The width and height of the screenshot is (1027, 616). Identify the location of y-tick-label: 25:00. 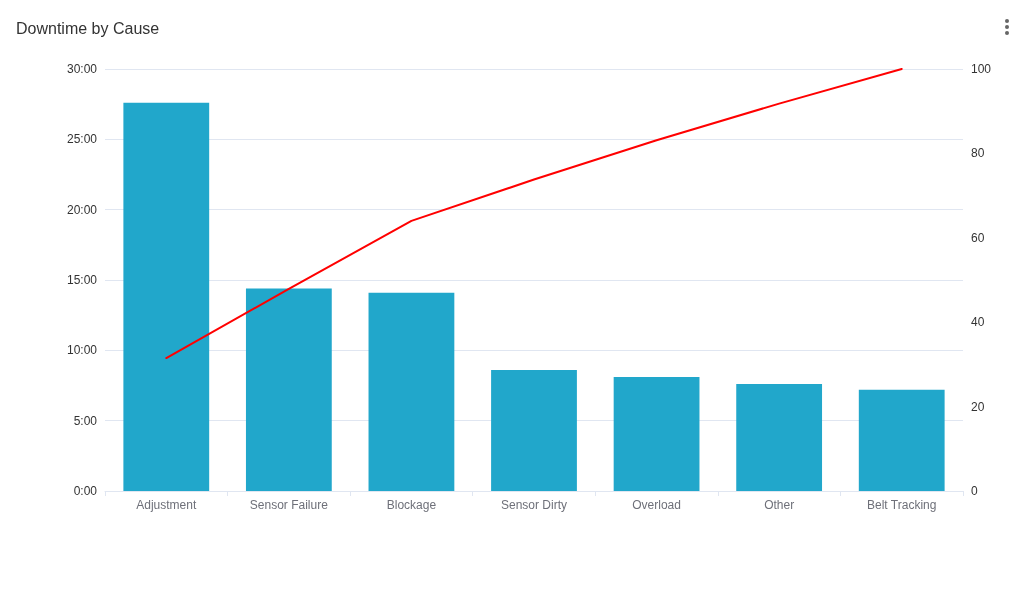
(82, 139).